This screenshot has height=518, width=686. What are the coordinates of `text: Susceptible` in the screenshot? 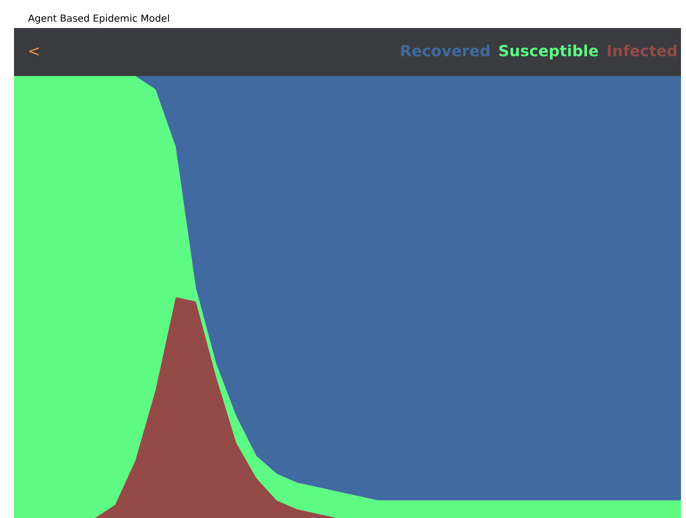 It's located at (548, 52).